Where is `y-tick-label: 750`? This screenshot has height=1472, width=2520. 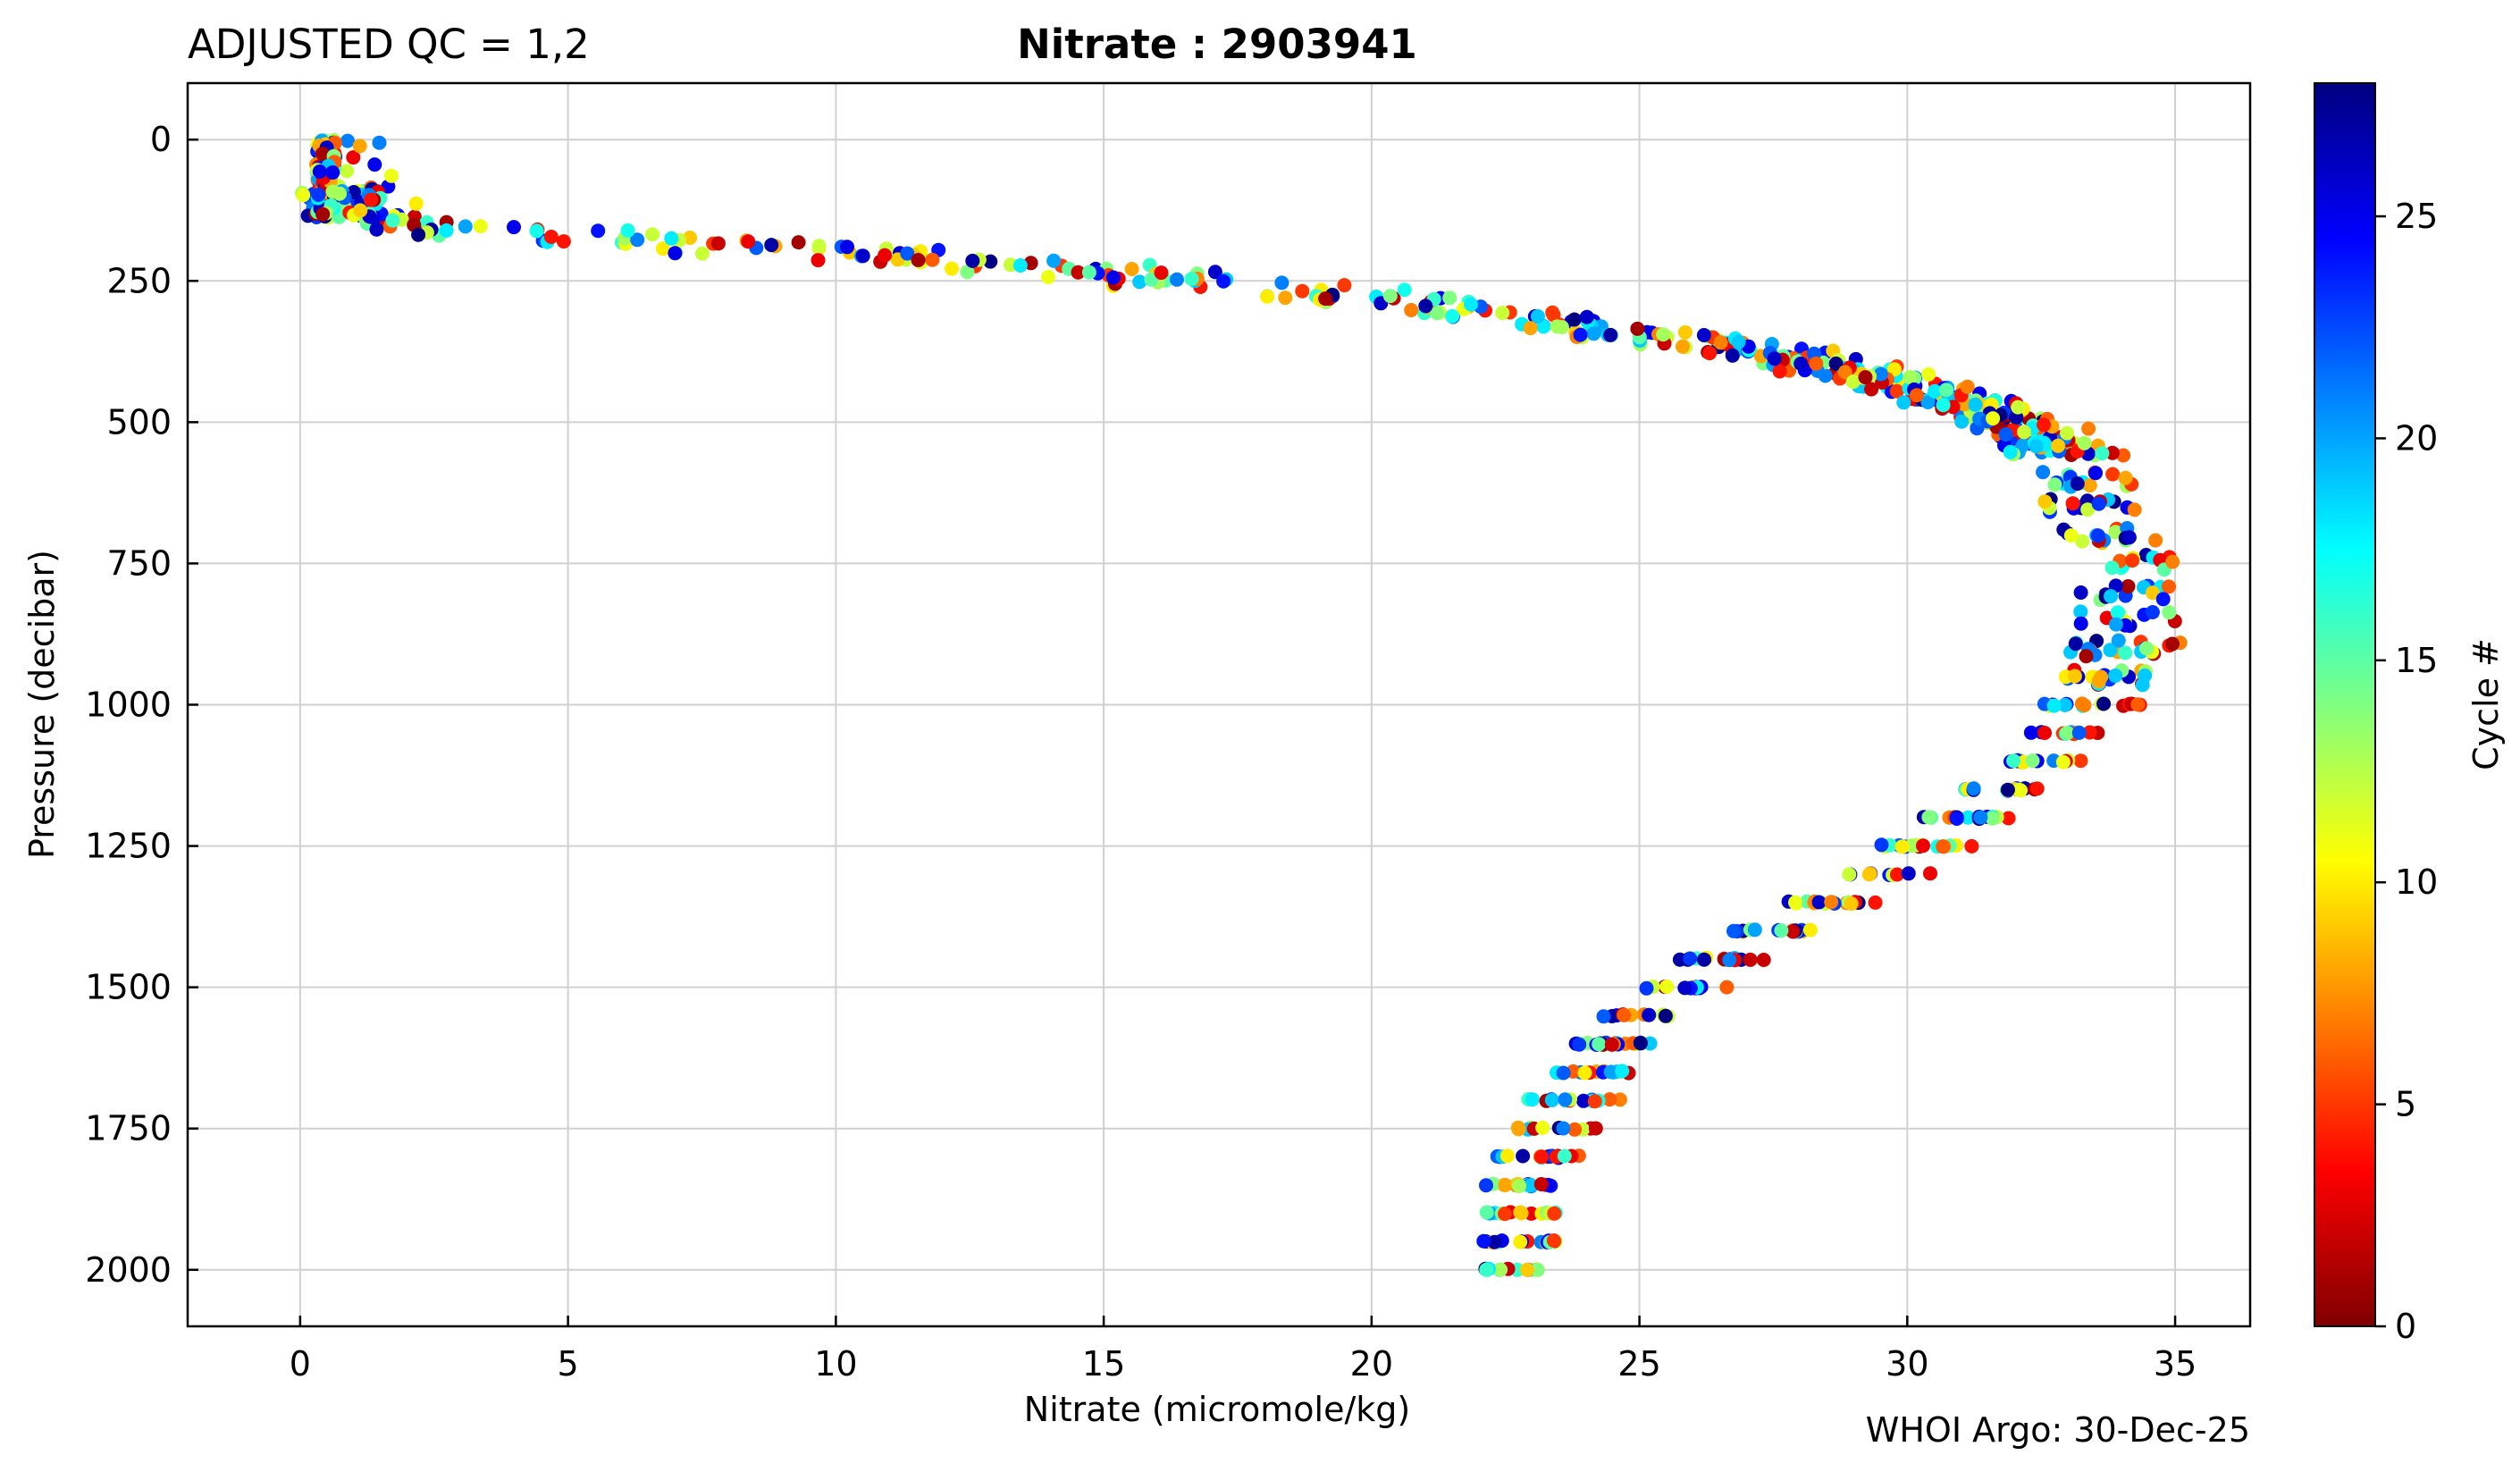
y-tick-label: 750 is located at coordinates (139, 563).